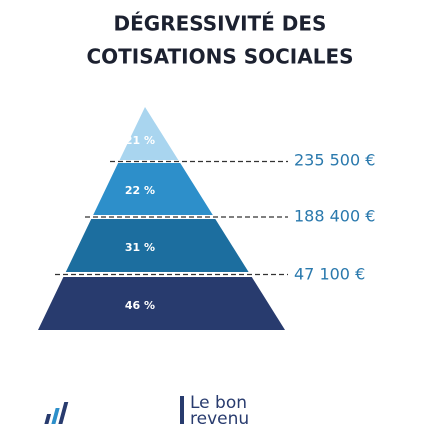 The height and width of the screenshot is (439, 439). I want to click on logo-text: revenu, so click(219, 419).